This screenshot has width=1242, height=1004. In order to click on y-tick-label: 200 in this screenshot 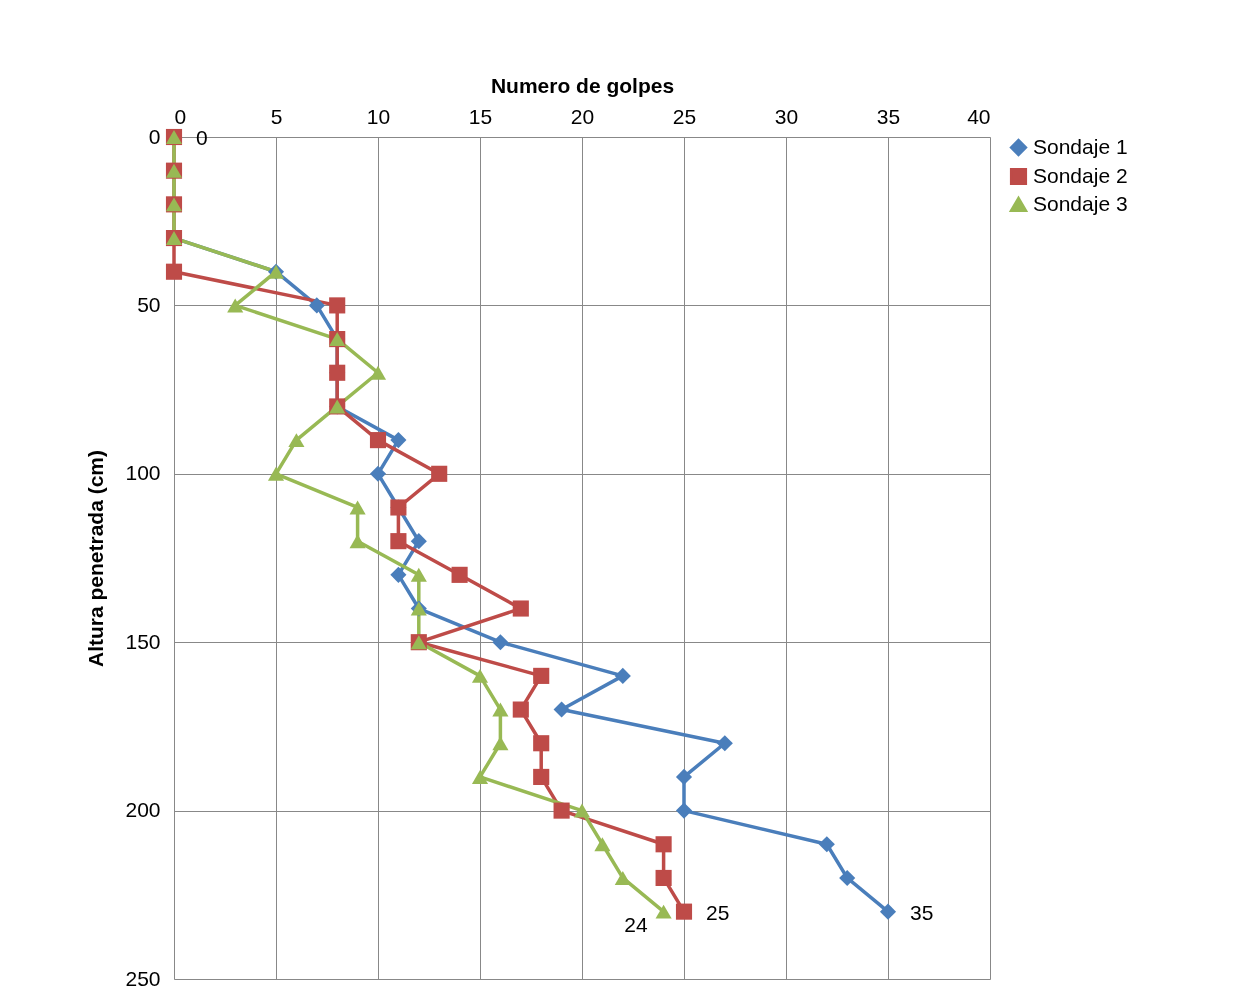, I will do `click(143, 810)`.